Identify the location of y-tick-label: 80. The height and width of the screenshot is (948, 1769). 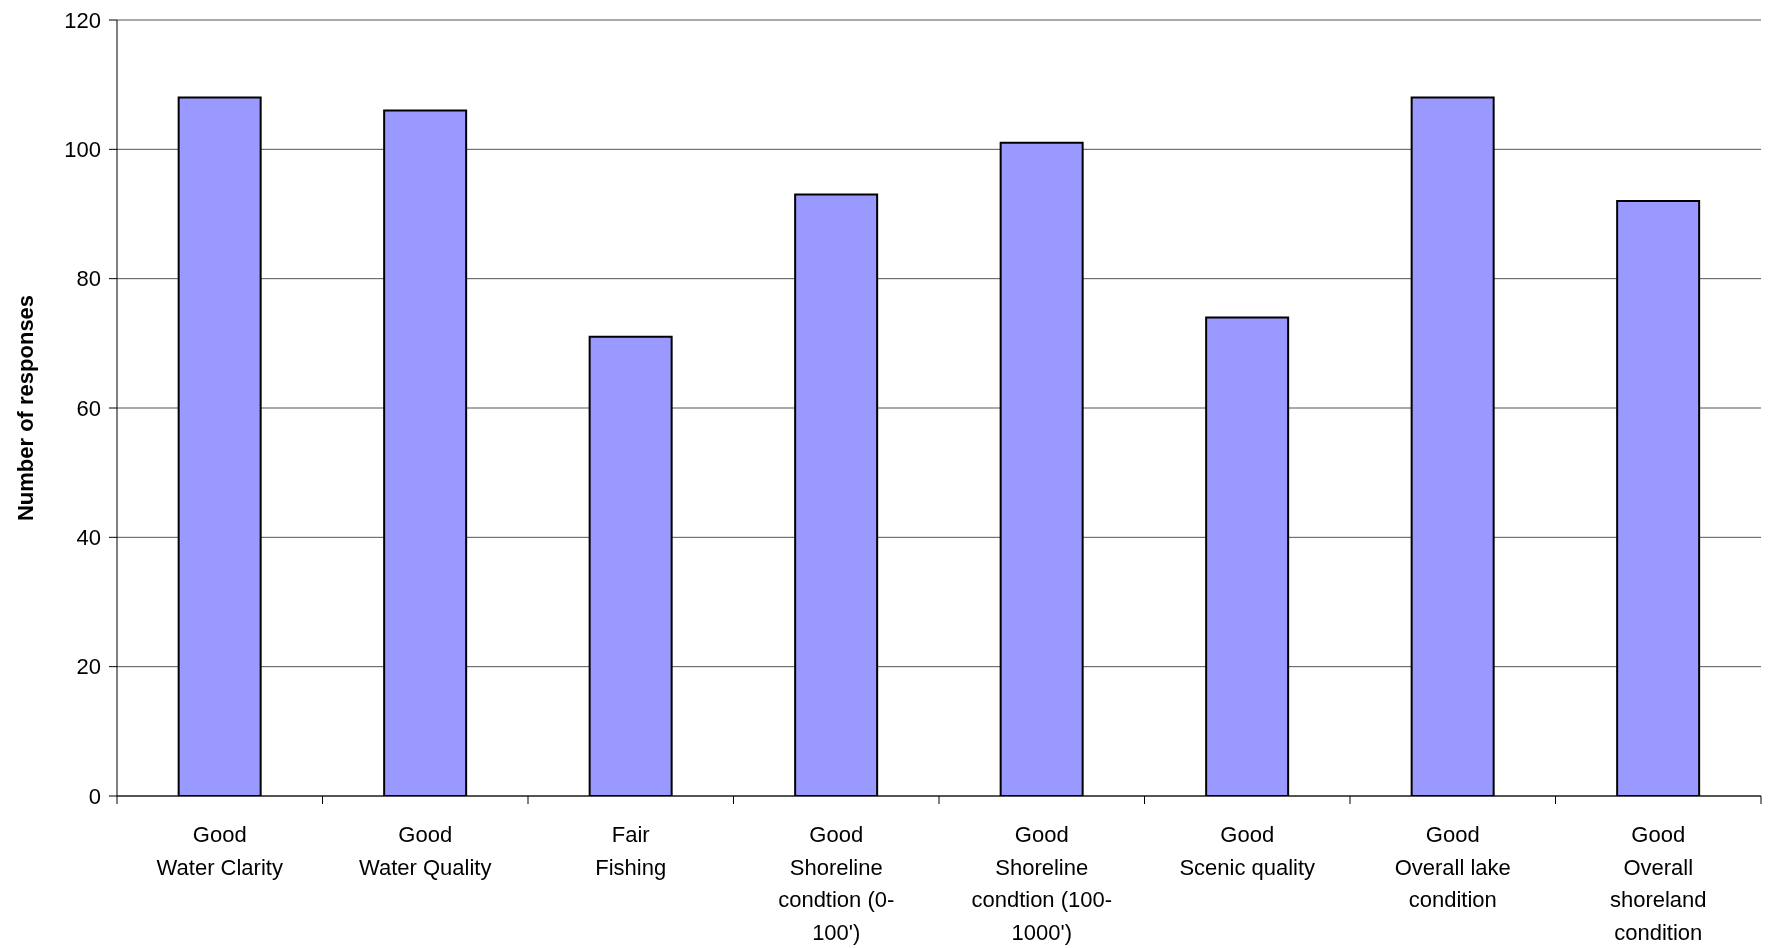
(88, 279).